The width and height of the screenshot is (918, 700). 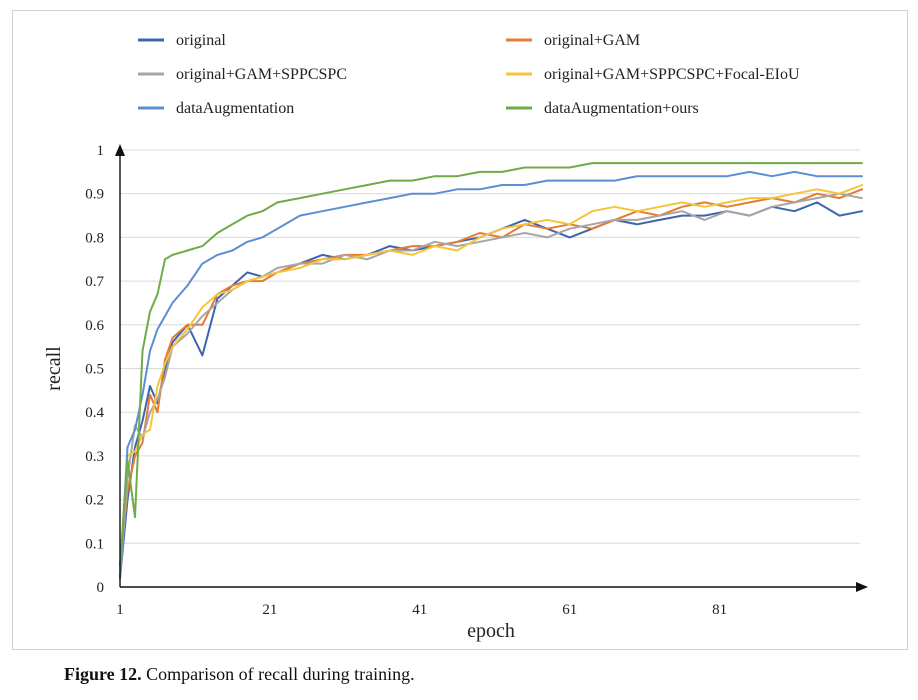 I want to click on legend-label: original, so click(x=201, y=40).